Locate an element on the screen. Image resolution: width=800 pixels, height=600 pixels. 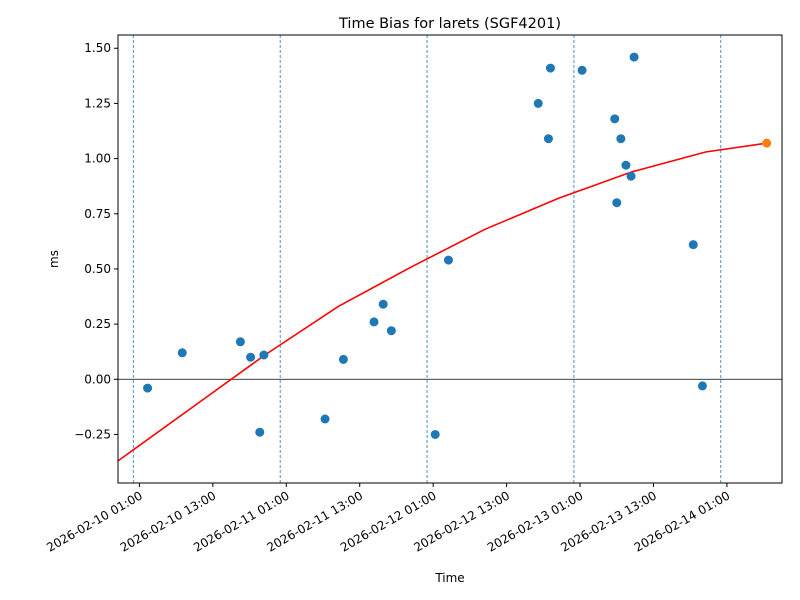
y-axis-title: ms is located at coordinates (54, 259).